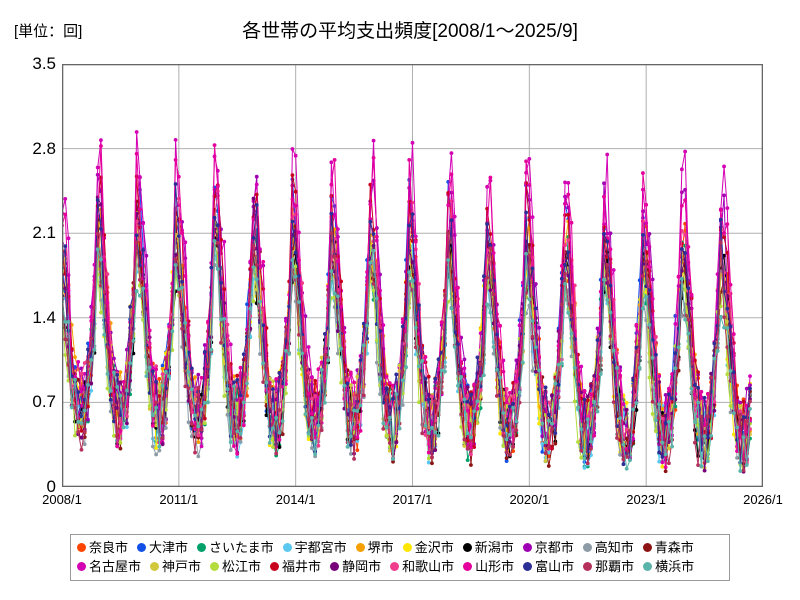 This screenshot has height=600, width=800. I want to click on legend-item-奈良市: 奈良市, so click(102, 547).